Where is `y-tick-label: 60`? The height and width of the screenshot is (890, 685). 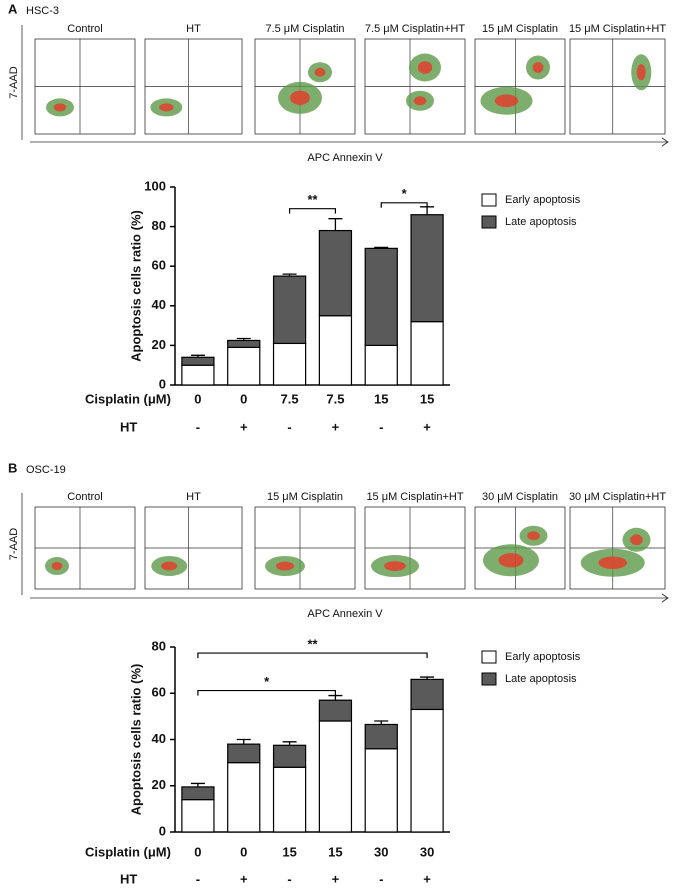 y-tick-label: 60 is located at coordinates (159, 265).